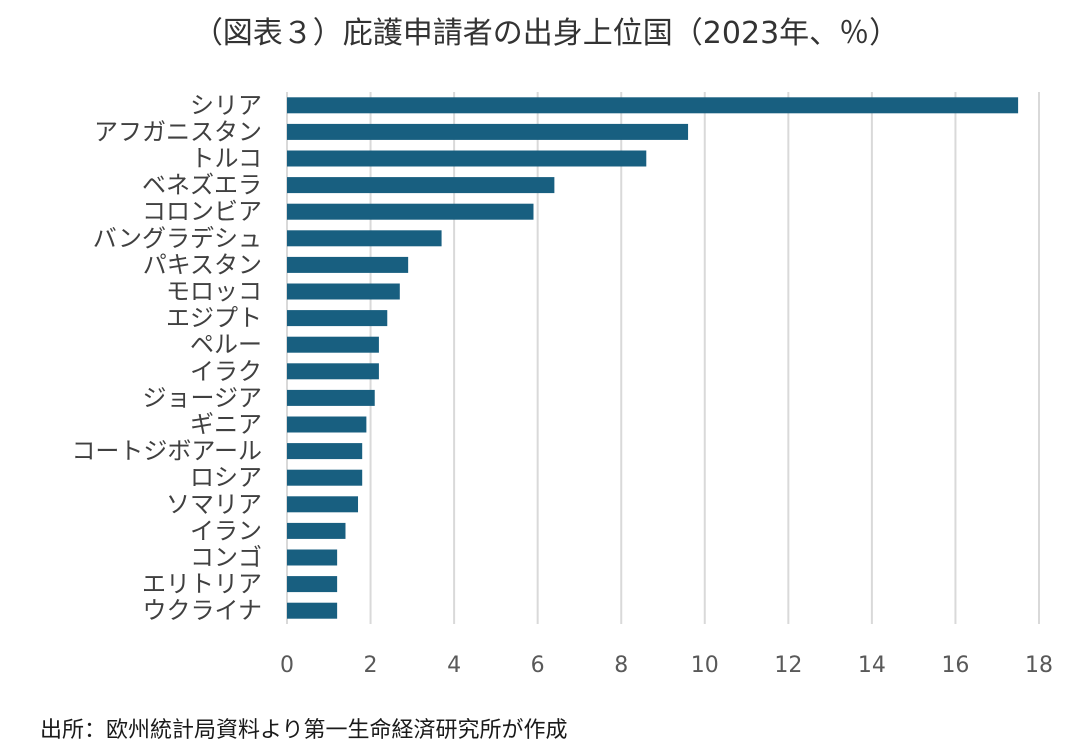 The image size is (1092, 750). Describe the element at coordinates (226, 478) in the screenshot. I see `category-label: ロシア` at that location.